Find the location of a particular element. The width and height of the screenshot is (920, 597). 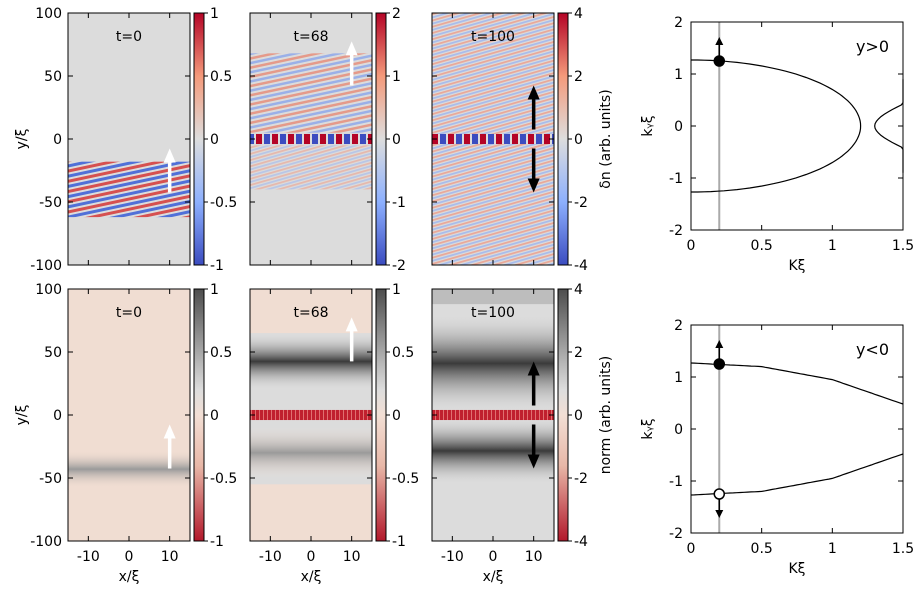

region-label: y>0 is located at coordinates (872, 46).